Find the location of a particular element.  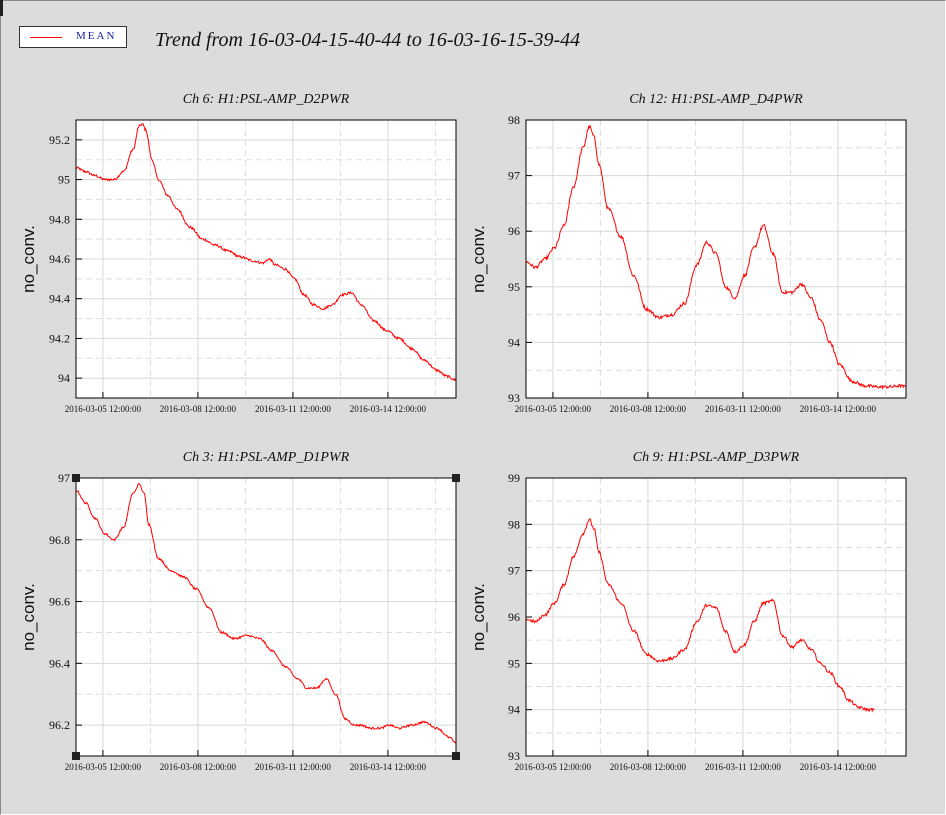

y-tick-label: 96.2 is located at coordinates (59, 725).